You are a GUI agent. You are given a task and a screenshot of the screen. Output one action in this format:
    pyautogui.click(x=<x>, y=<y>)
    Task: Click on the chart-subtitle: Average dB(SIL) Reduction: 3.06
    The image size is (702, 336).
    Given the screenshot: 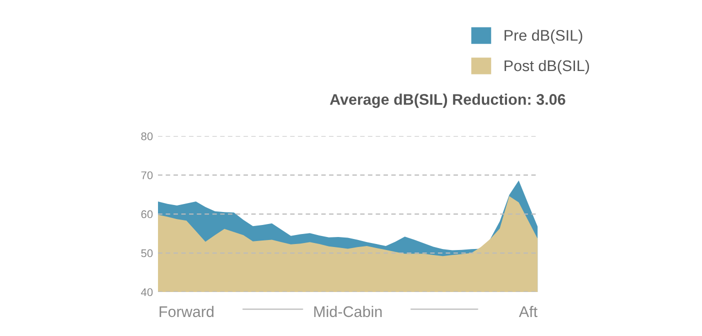 What is the action you would take?
    pyautogui.click(x=448, y=101)
    